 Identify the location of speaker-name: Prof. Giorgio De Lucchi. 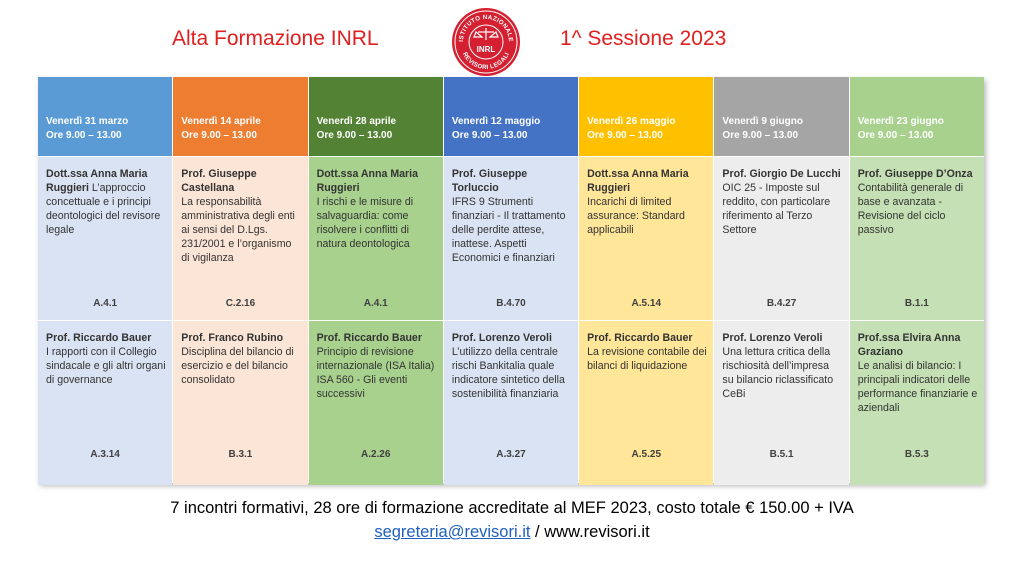
(781, 174).